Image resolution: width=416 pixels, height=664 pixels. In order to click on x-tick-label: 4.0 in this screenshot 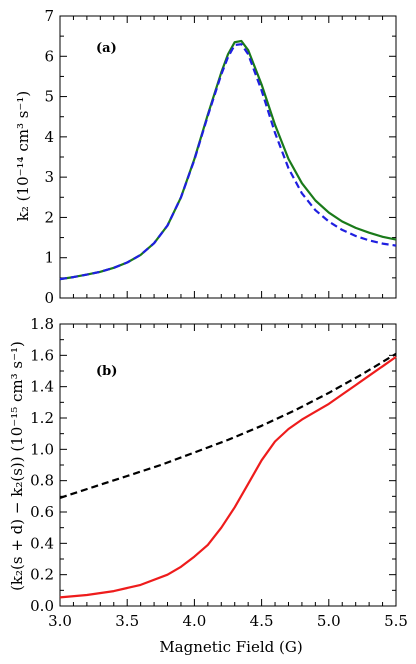, I will do `click(194, 621)`.